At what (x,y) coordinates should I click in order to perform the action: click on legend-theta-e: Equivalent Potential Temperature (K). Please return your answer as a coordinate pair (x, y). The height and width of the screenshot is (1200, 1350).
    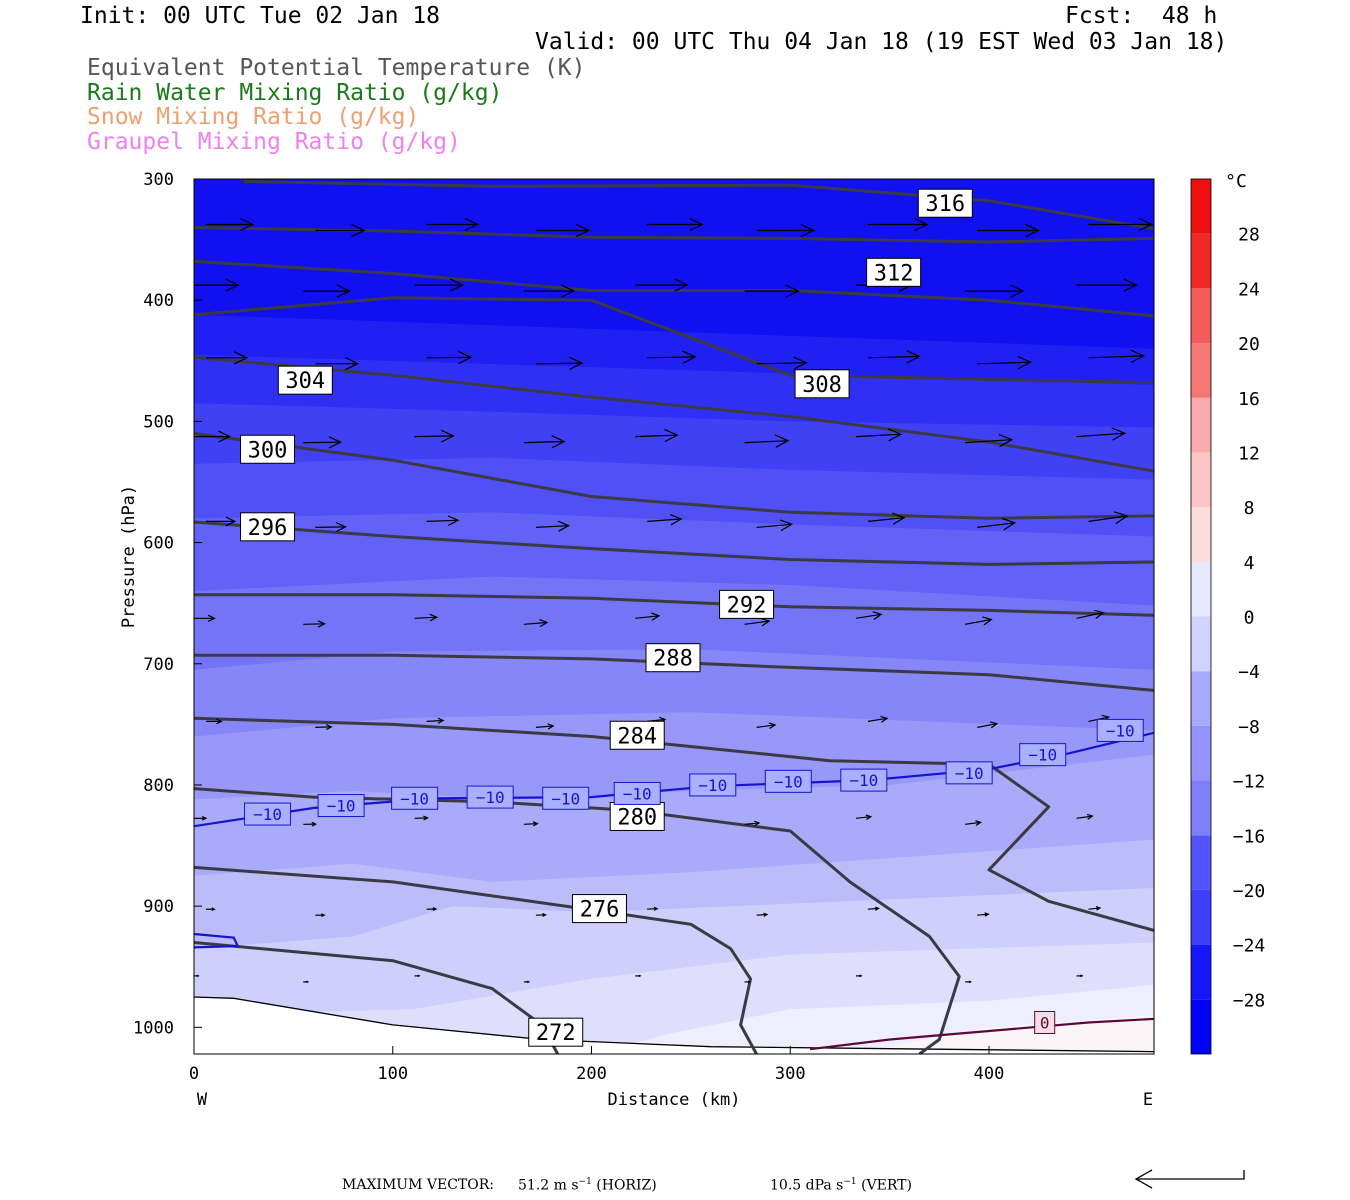
    Looking at the image, I should click on (336, 68).